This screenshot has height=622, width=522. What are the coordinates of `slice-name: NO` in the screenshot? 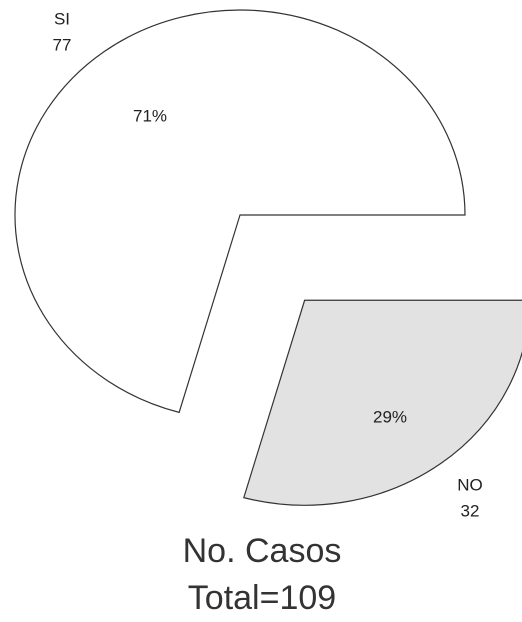 It's located at (470, 484).